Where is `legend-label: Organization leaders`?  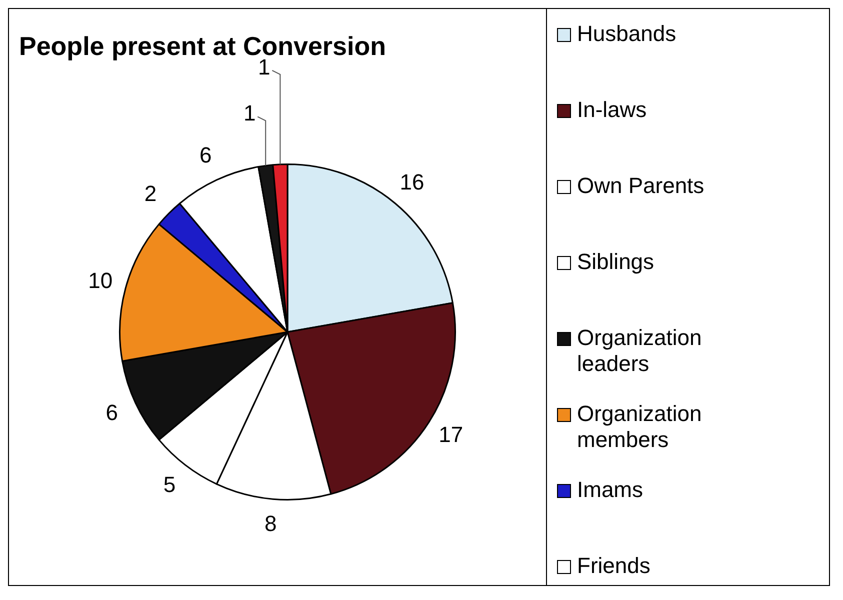 legend-label: Organization leaders is located at coordinates (640, 351).